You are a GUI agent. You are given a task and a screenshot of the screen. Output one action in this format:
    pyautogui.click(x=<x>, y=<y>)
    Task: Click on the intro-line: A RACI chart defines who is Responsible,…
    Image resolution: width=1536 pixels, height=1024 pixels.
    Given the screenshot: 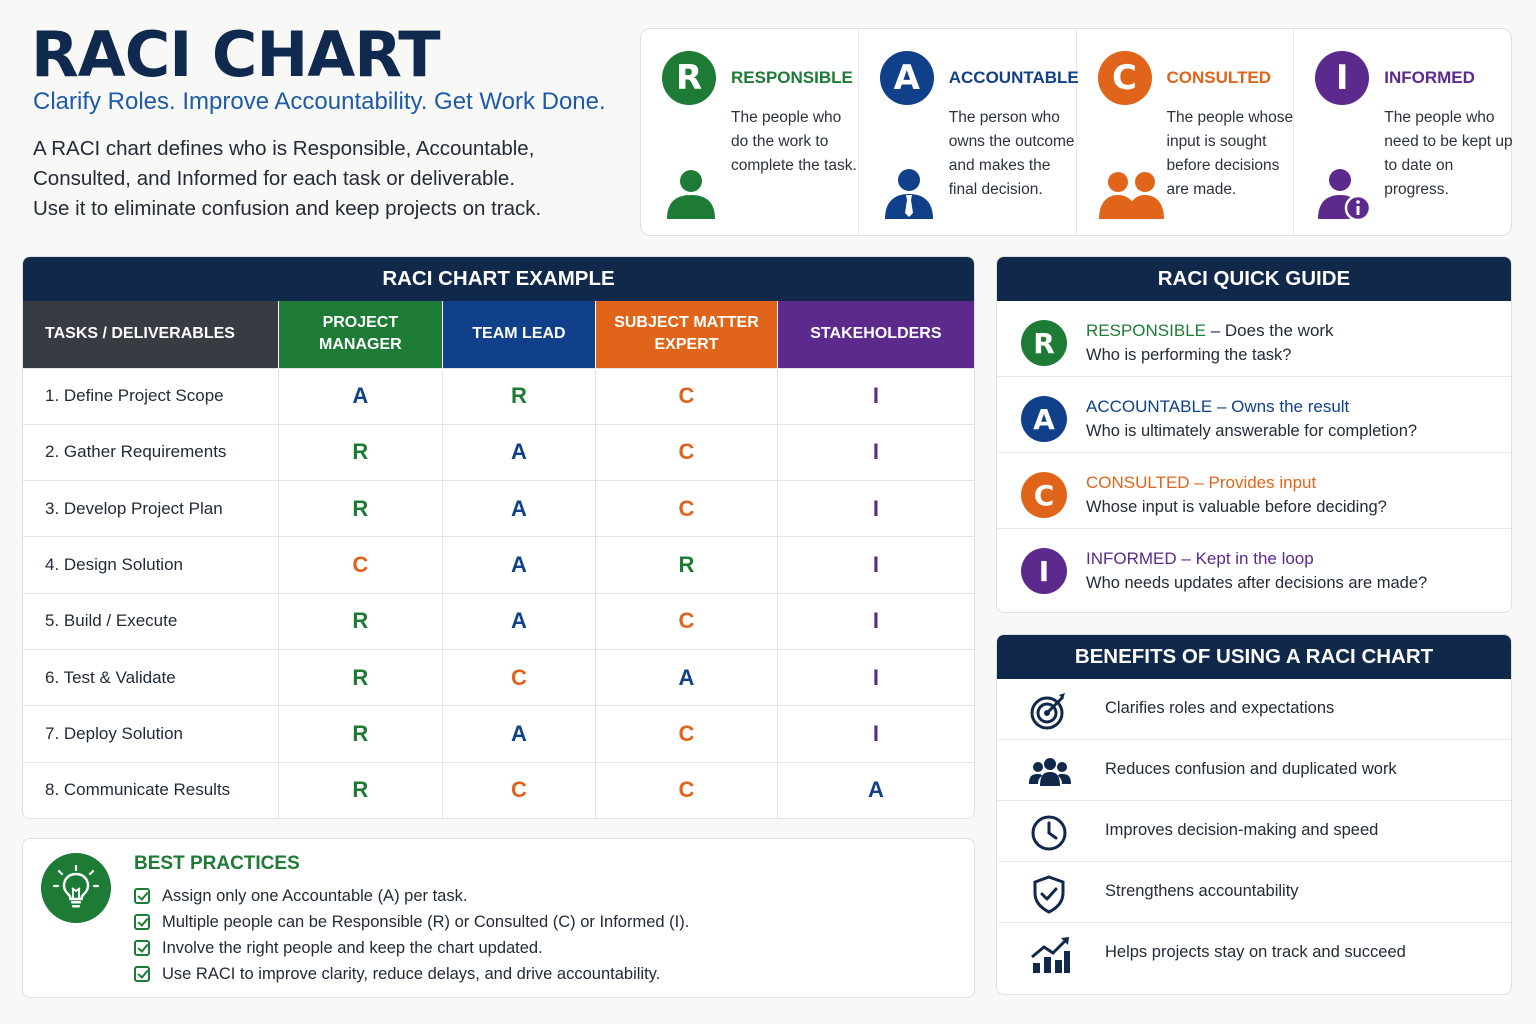 What is the action you would take?
    pyautogui.click(x=284, y=148)
    